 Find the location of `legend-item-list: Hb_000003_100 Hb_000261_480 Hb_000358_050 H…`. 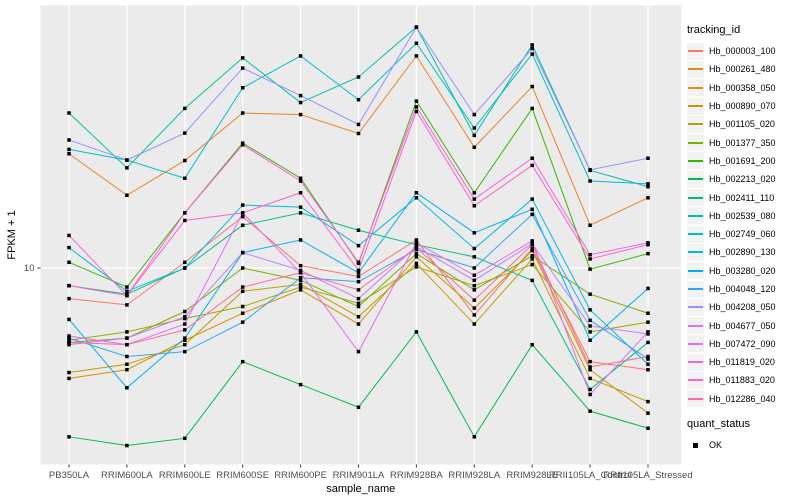

legend-item-list: Hb_000003_100 Hb_000261_480 Hb_000358_050 H… is located at coordinates (742, 225).